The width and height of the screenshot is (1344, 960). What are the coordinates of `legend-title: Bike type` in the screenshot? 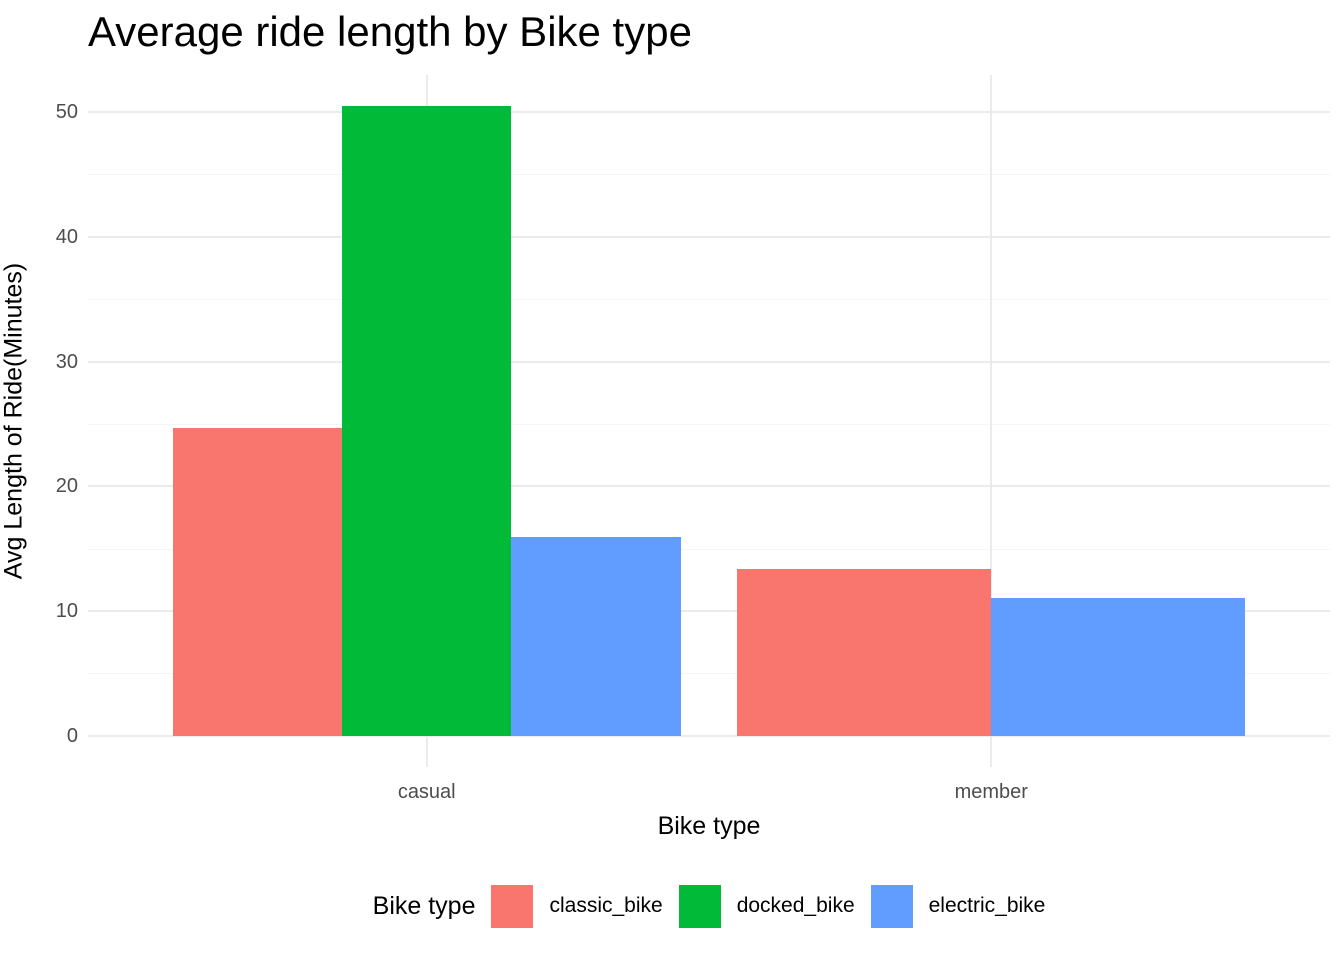 It's located at (424, 905).